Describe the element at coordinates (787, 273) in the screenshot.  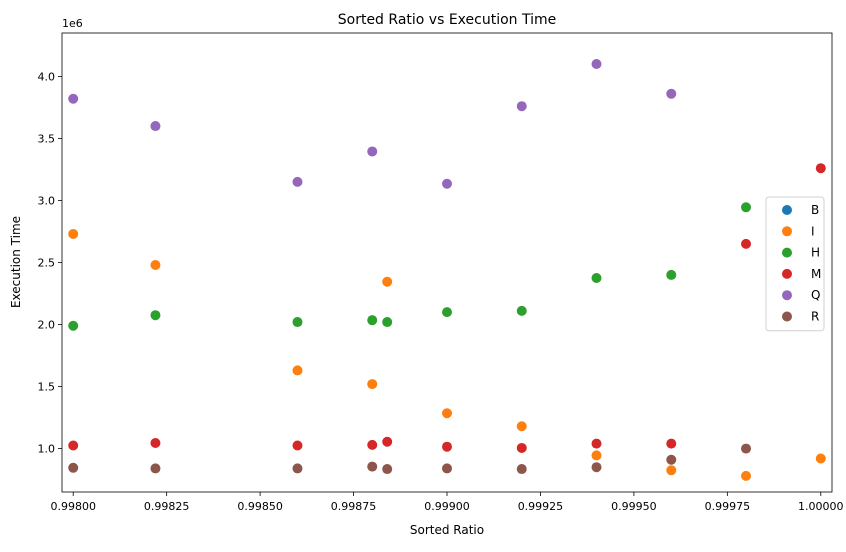
I see `legend-marker-m` at that location.